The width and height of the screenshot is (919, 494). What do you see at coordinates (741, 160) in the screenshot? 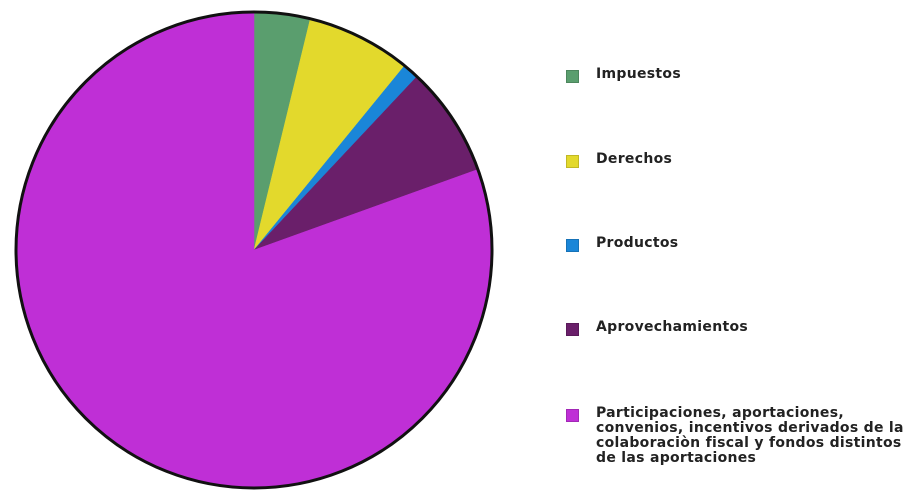
I see `legend-item-derechos: Derechos` at bounding box center [741, 160].